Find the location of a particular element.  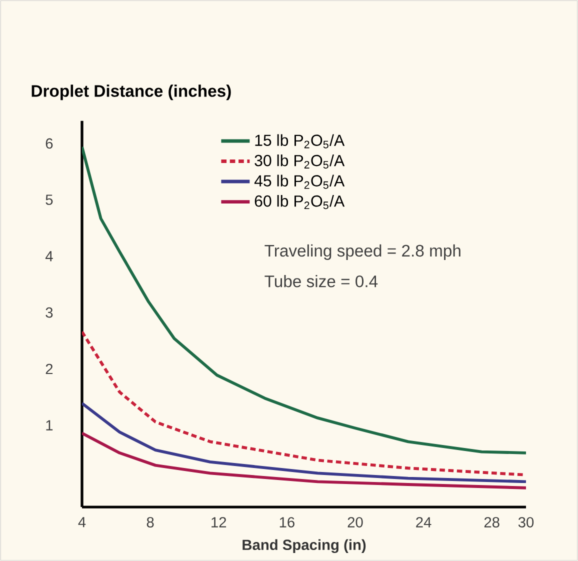

x-tick-label: 30 is located at coordinates (526, 522).